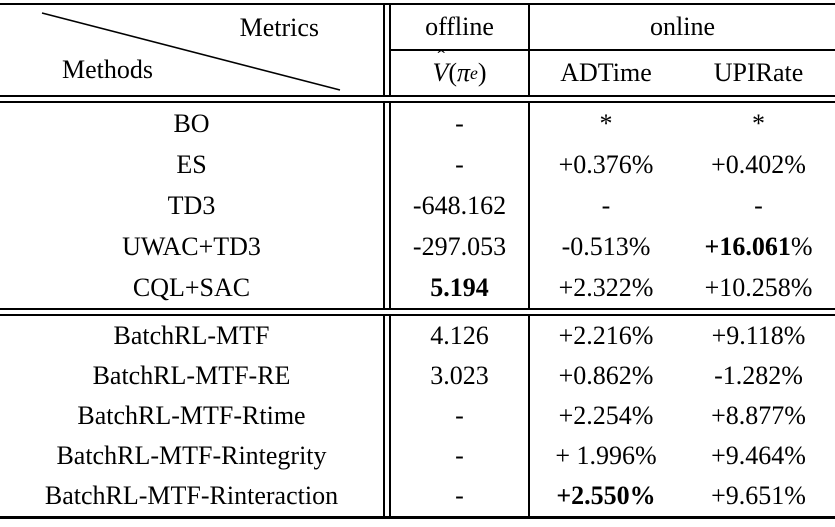 The width and height of the screenshot is (835, 527). What do you see at coordinates (460, 336) in the screenshot?
I see `offline-value-cell: 4.126` at bounding box center [460, 336].